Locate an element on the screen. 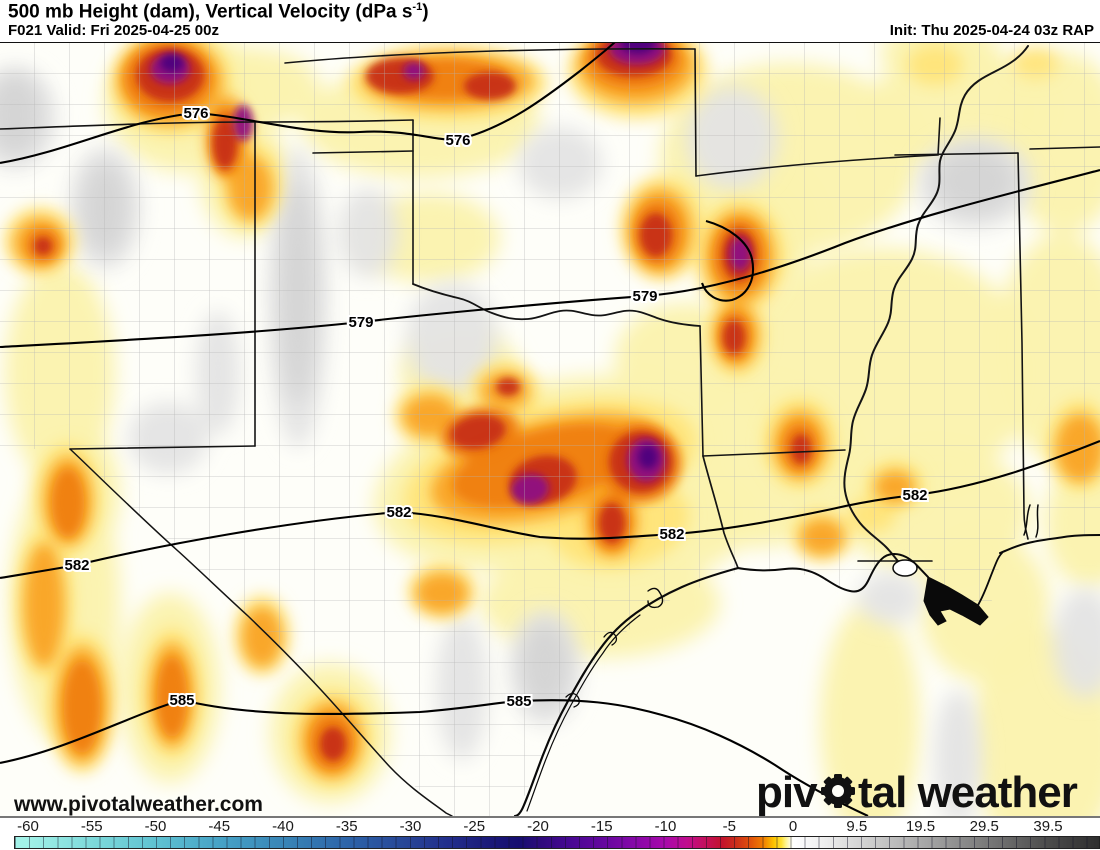 The image size is (1100, 850). legend-colorbar-cells is located at coordinates (557, 842).